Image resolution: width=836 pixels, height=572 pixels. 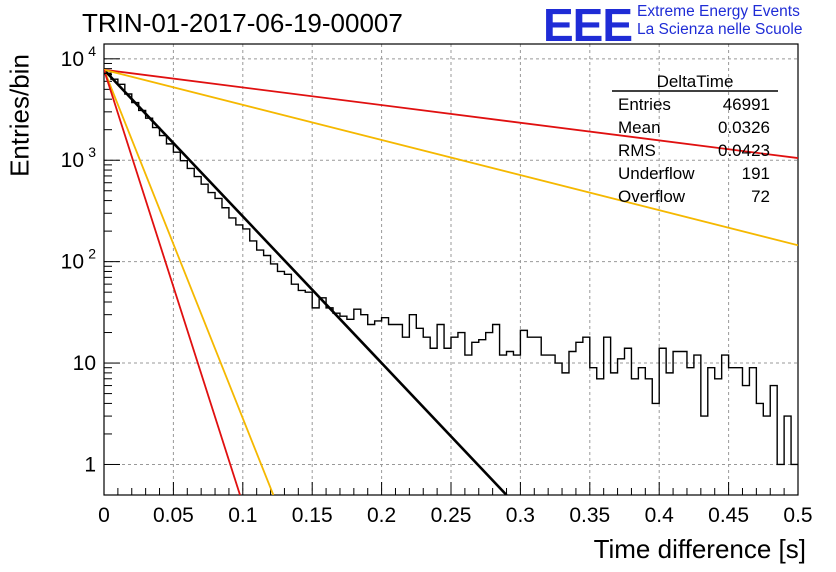 I want to click on eee-logo: EEE, so click(x=588, y=25).